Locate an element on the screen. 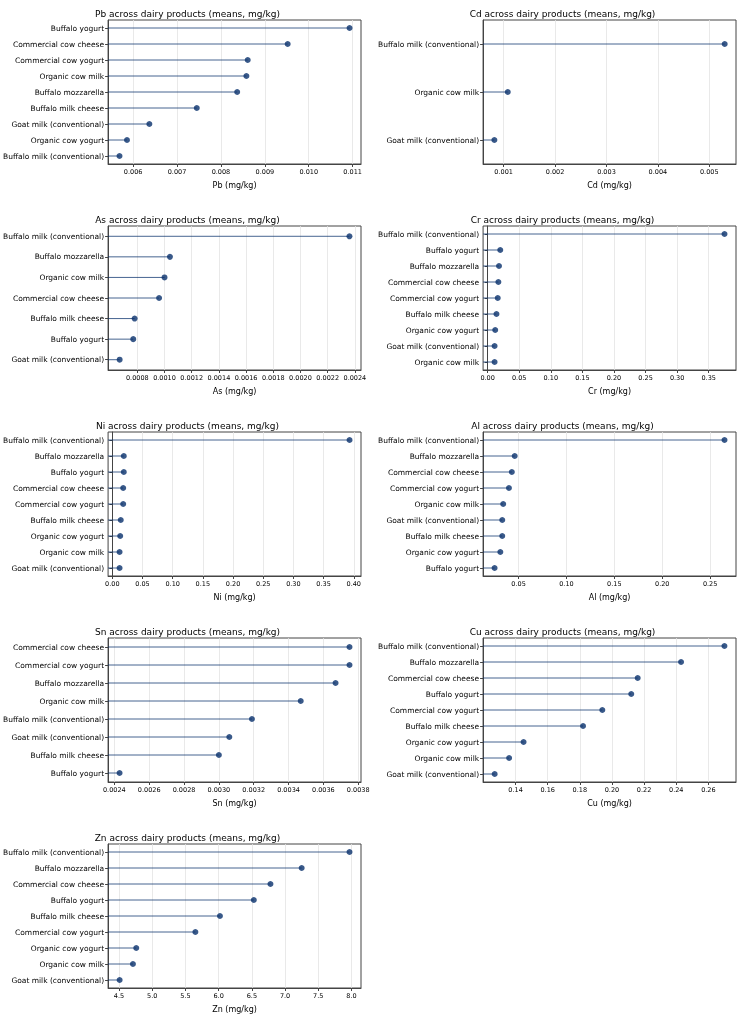 The width and height of the screenshot is (750, 1032). chart-title: Zn across dairy products (means, mg/kg) is located at coordinates (187, 837).